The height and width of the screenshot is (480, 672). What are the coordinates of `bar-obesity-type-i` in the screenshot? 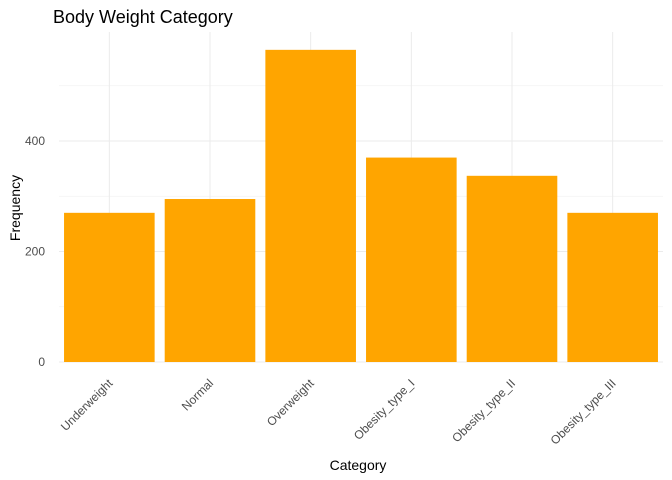 It's located at (411, 259).